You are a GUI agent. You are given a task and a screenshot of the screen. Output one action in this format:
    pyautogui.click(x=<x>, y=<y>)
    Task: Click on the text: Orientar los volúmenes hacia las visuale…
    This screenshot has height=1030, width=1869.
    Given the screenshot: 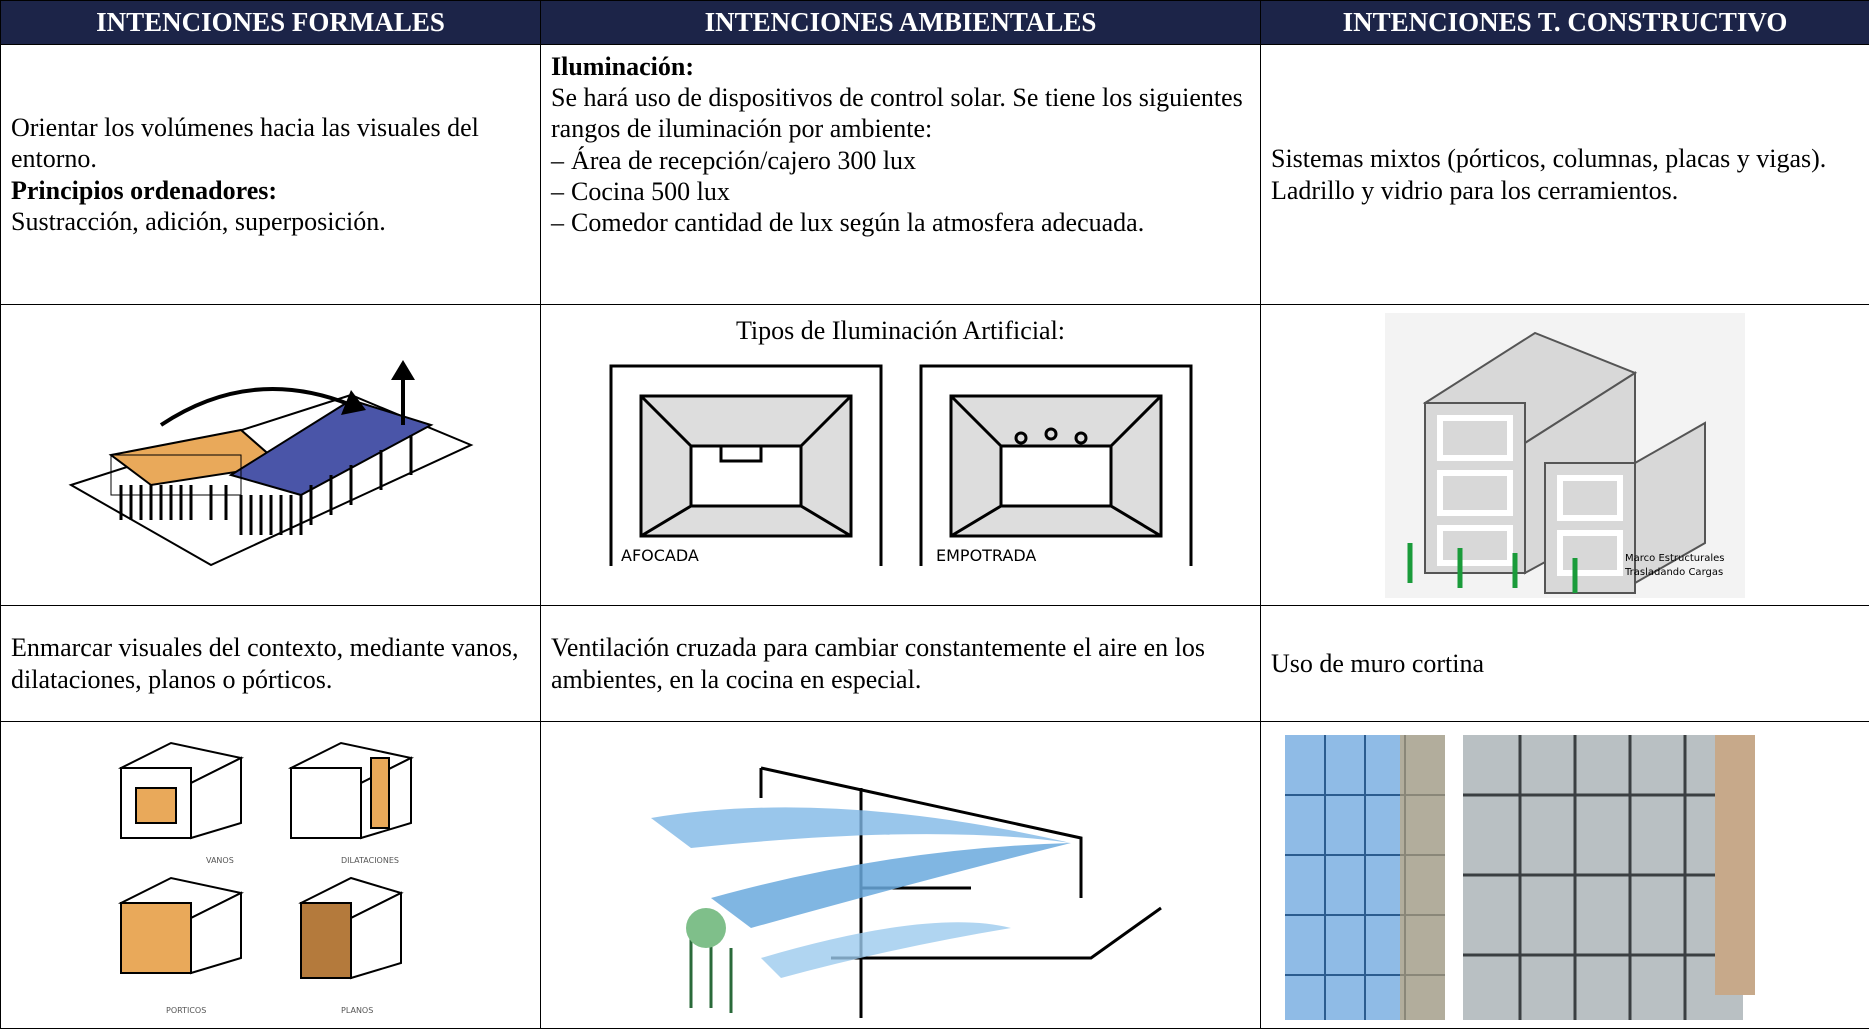 What is the action you would take?
    pyautogui.click(x=245, y=143)
    